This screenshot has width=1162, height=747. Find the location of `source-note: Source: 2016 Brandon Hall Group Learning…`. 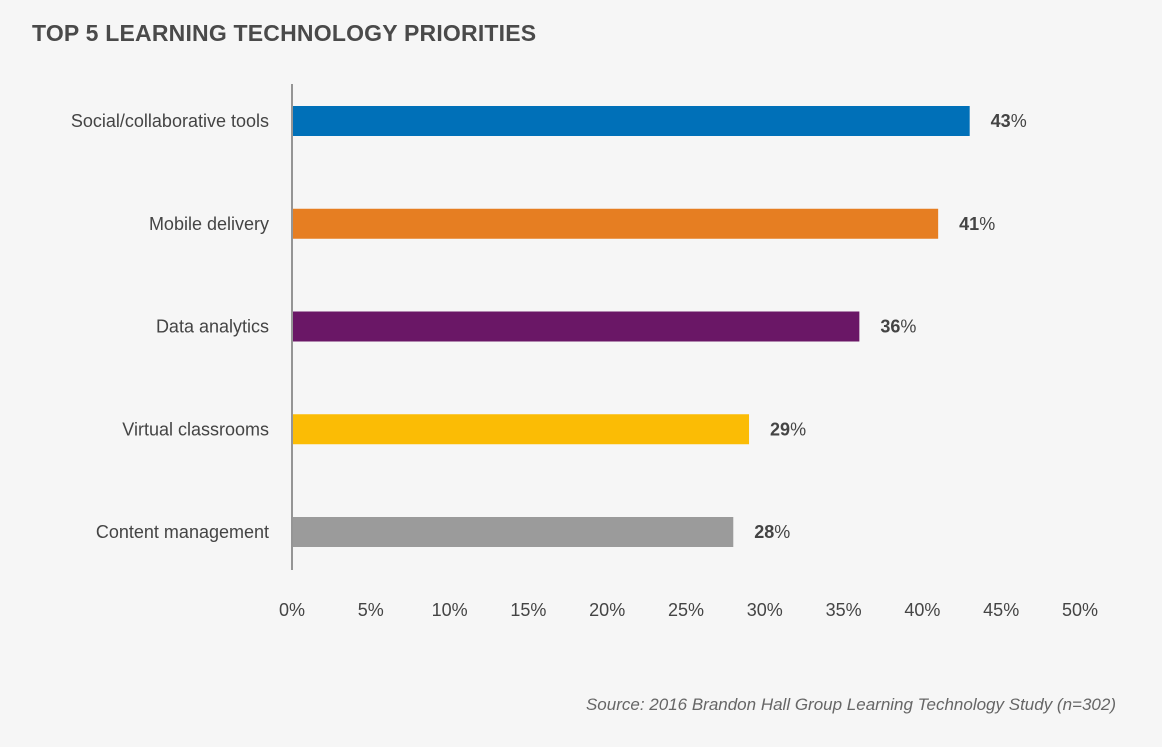

source-note: Source: 2016 Brandon Hall Group Learning… is located at coordinates (850, 704).